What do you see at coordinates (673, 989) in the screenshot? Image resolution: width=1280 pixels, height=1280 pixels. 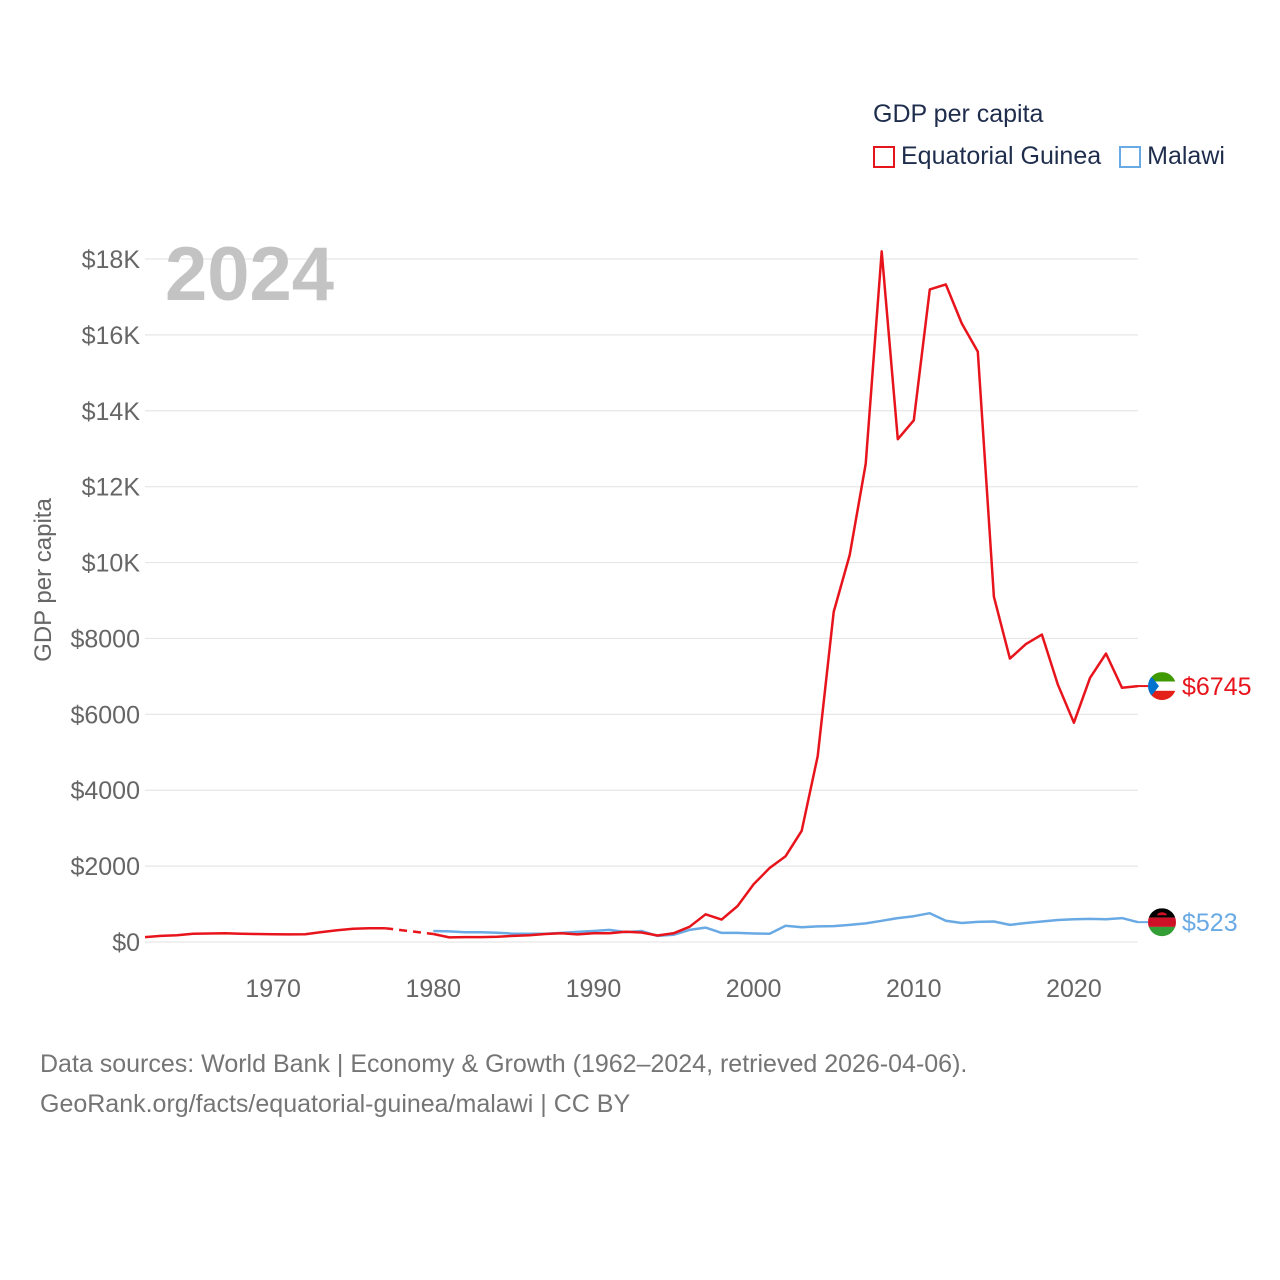 I see `x-axis-ticks: 1970 1980 1990 2000 2010 2020` at bounding box center [673, 989].